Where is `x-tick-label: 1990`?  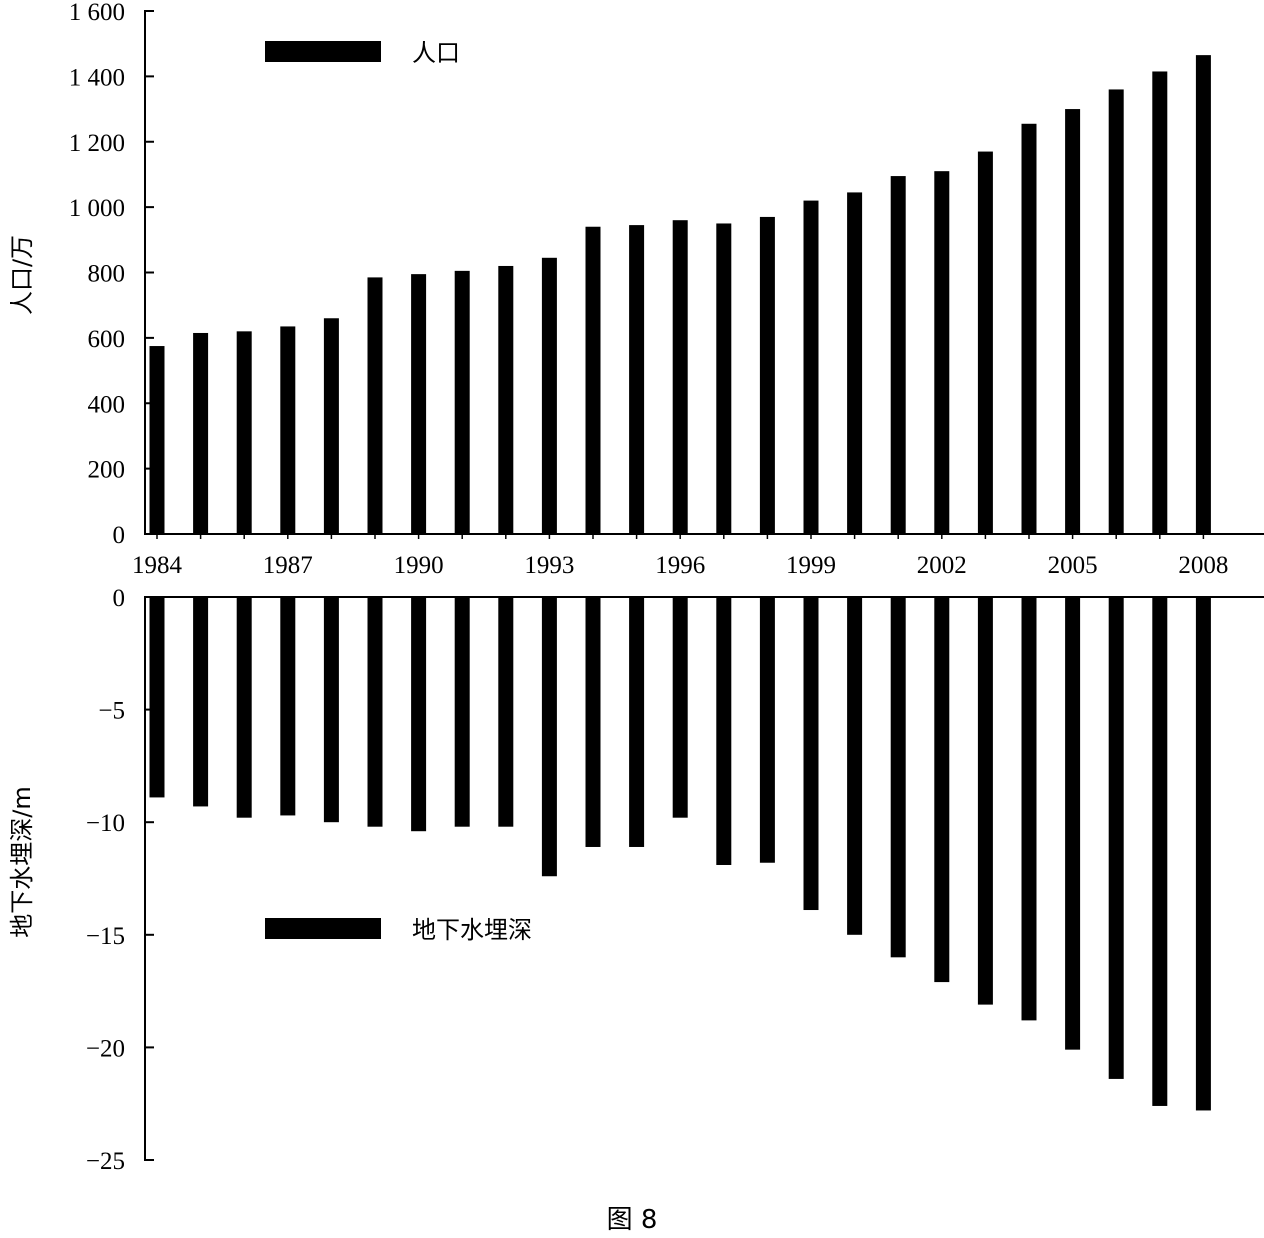 x-tick-label: 1990 is located at coordinates (419, 565).